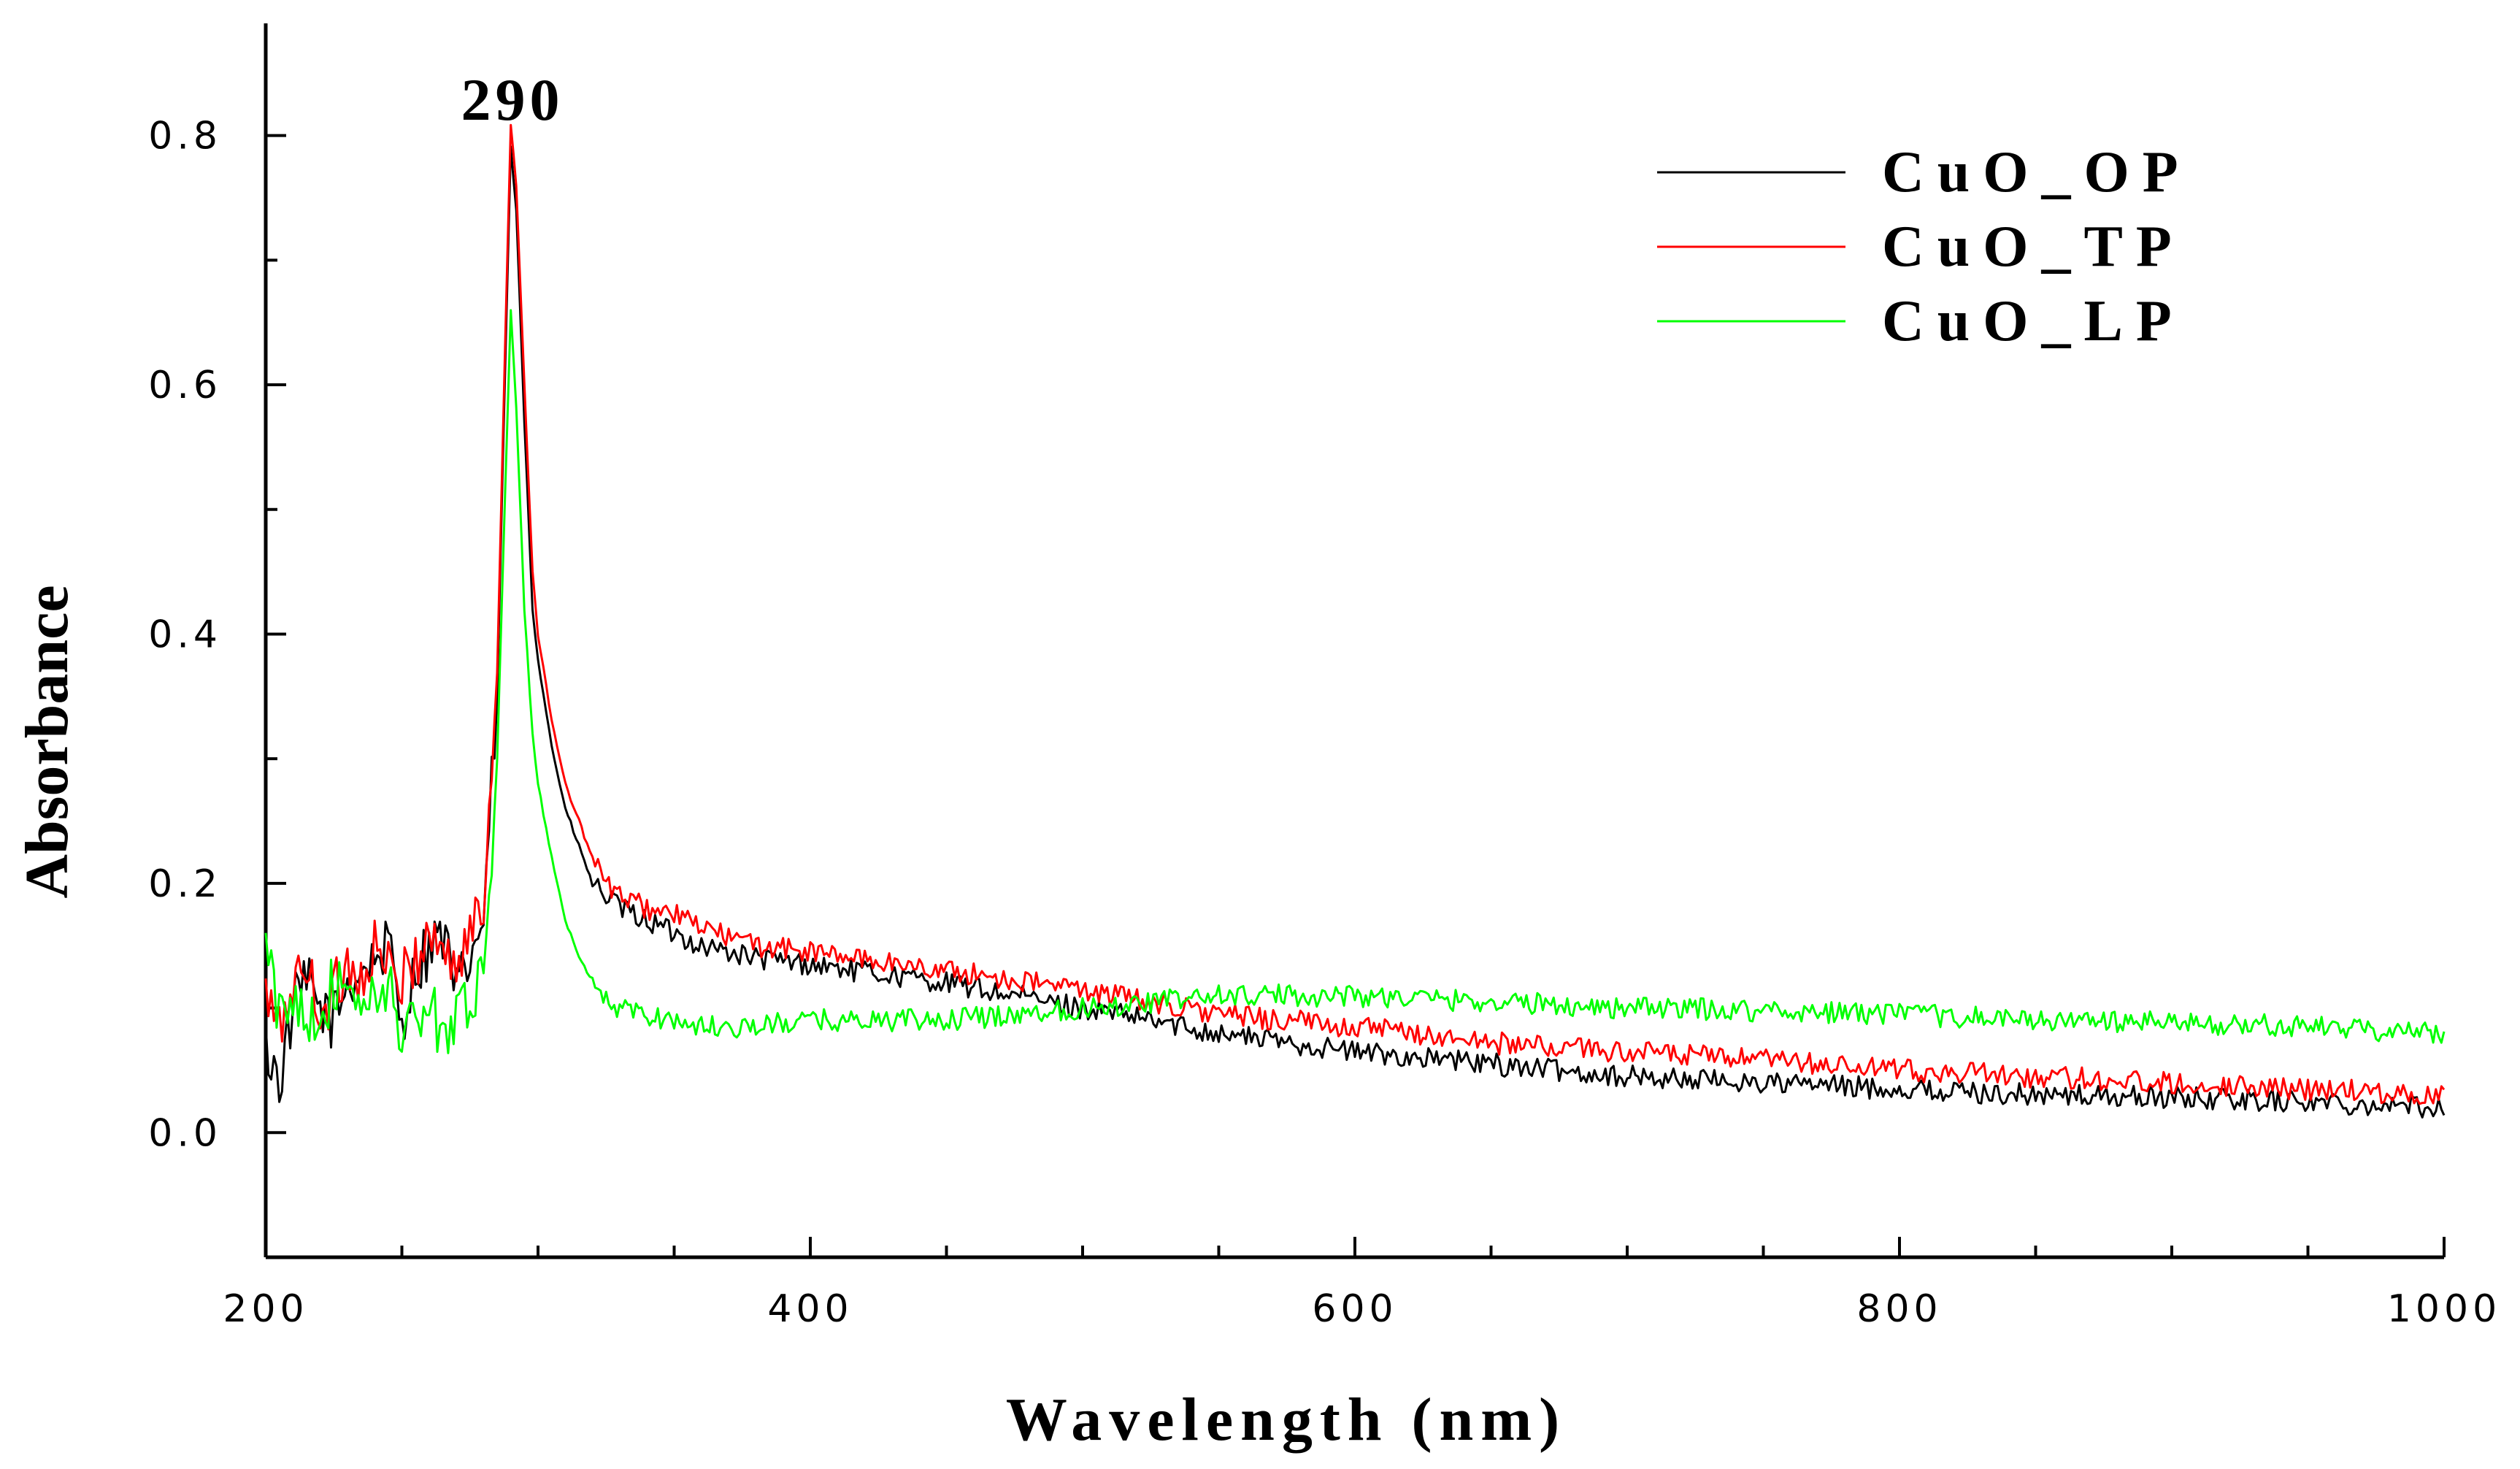 This screenshot has width=2520, height=1469. I want to click on legend-label-cuo-tp: CuO_TP, so click(2033, 247).